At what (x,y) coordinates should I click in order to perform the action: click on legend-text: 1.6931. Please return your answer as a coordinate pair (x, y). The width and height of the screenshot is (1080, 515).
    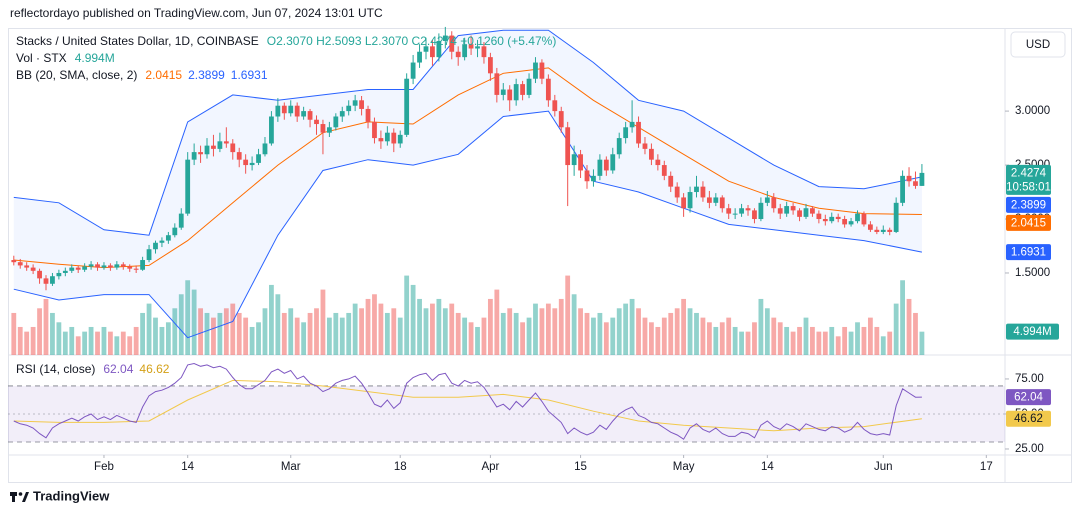
    Looking at the image, I should click on (249, 75).